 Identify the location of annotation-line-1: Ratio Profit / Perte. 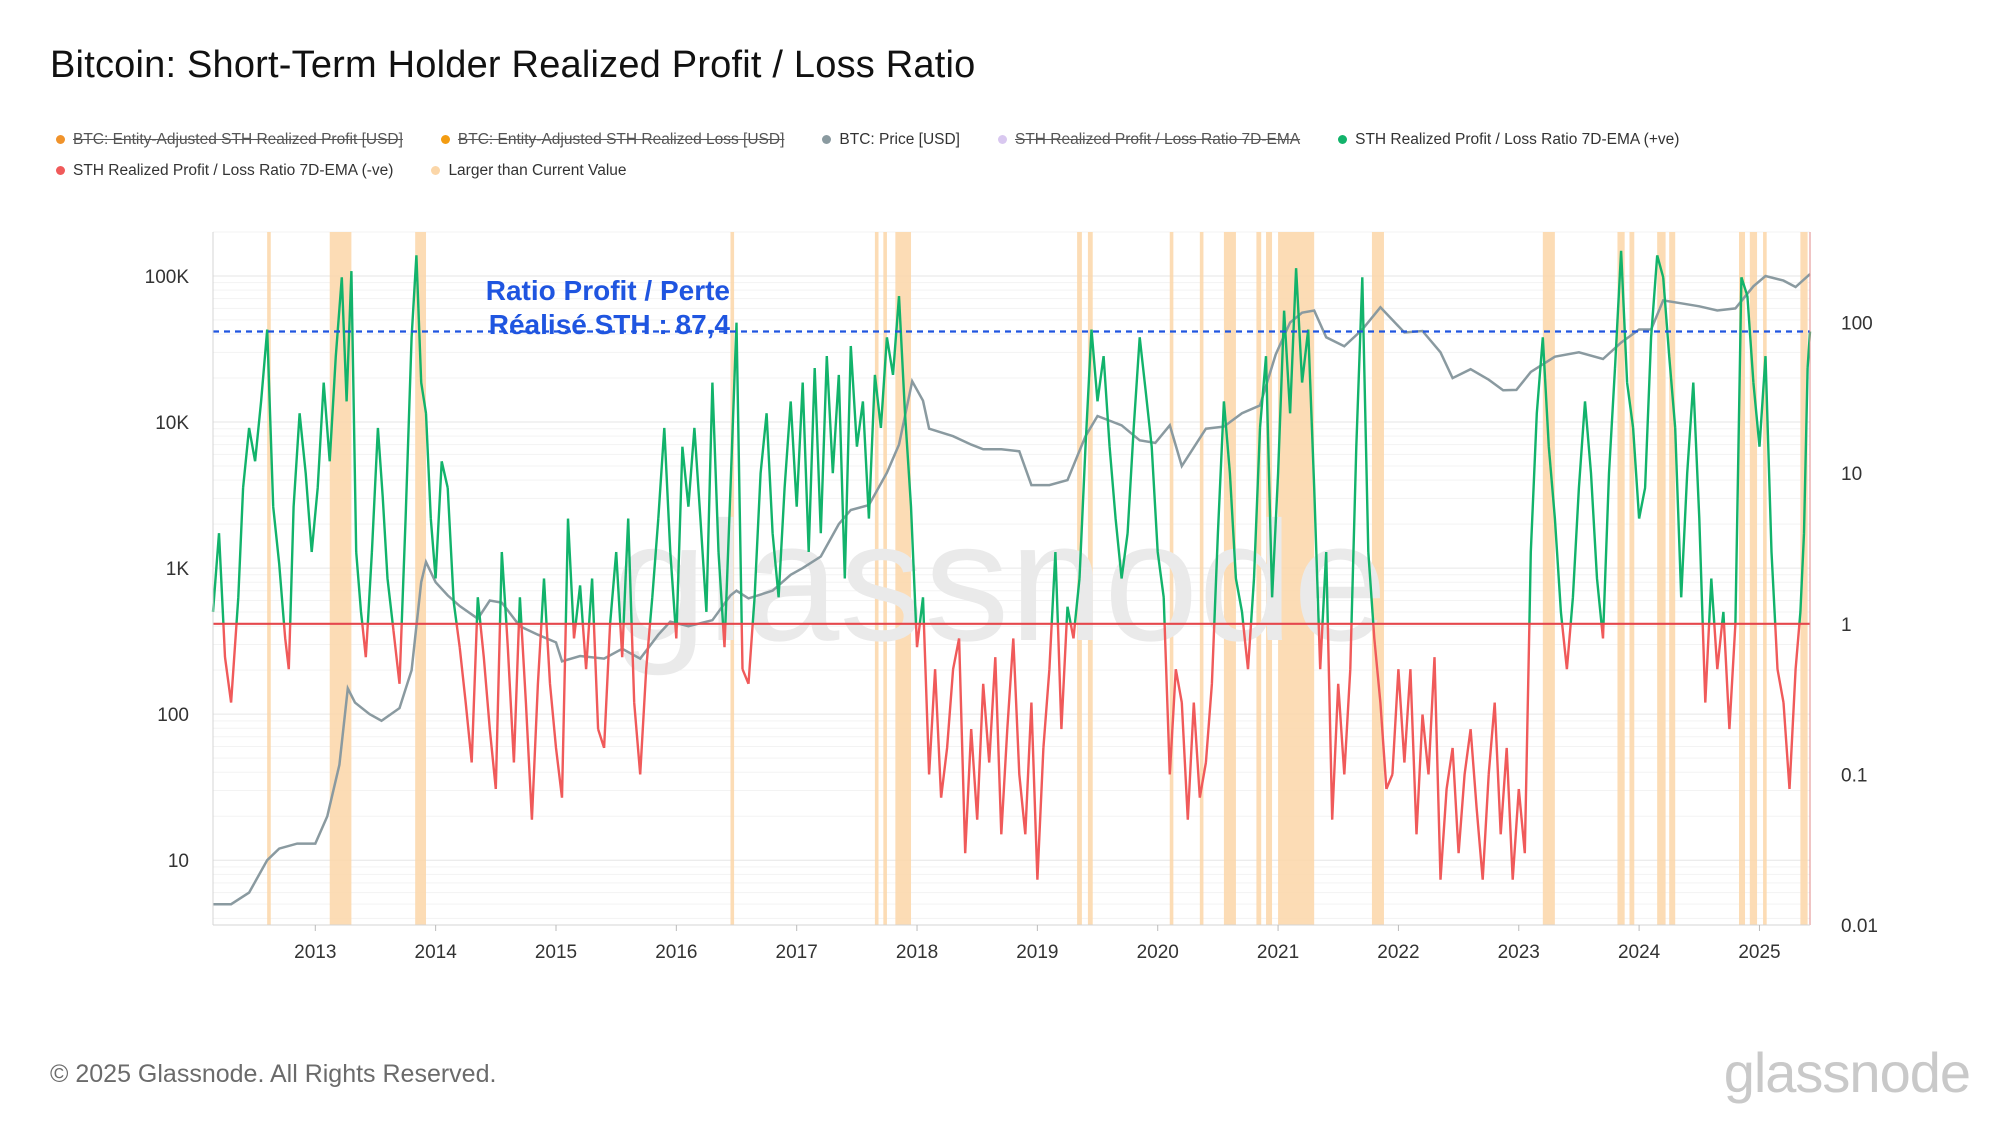
(608, 290).